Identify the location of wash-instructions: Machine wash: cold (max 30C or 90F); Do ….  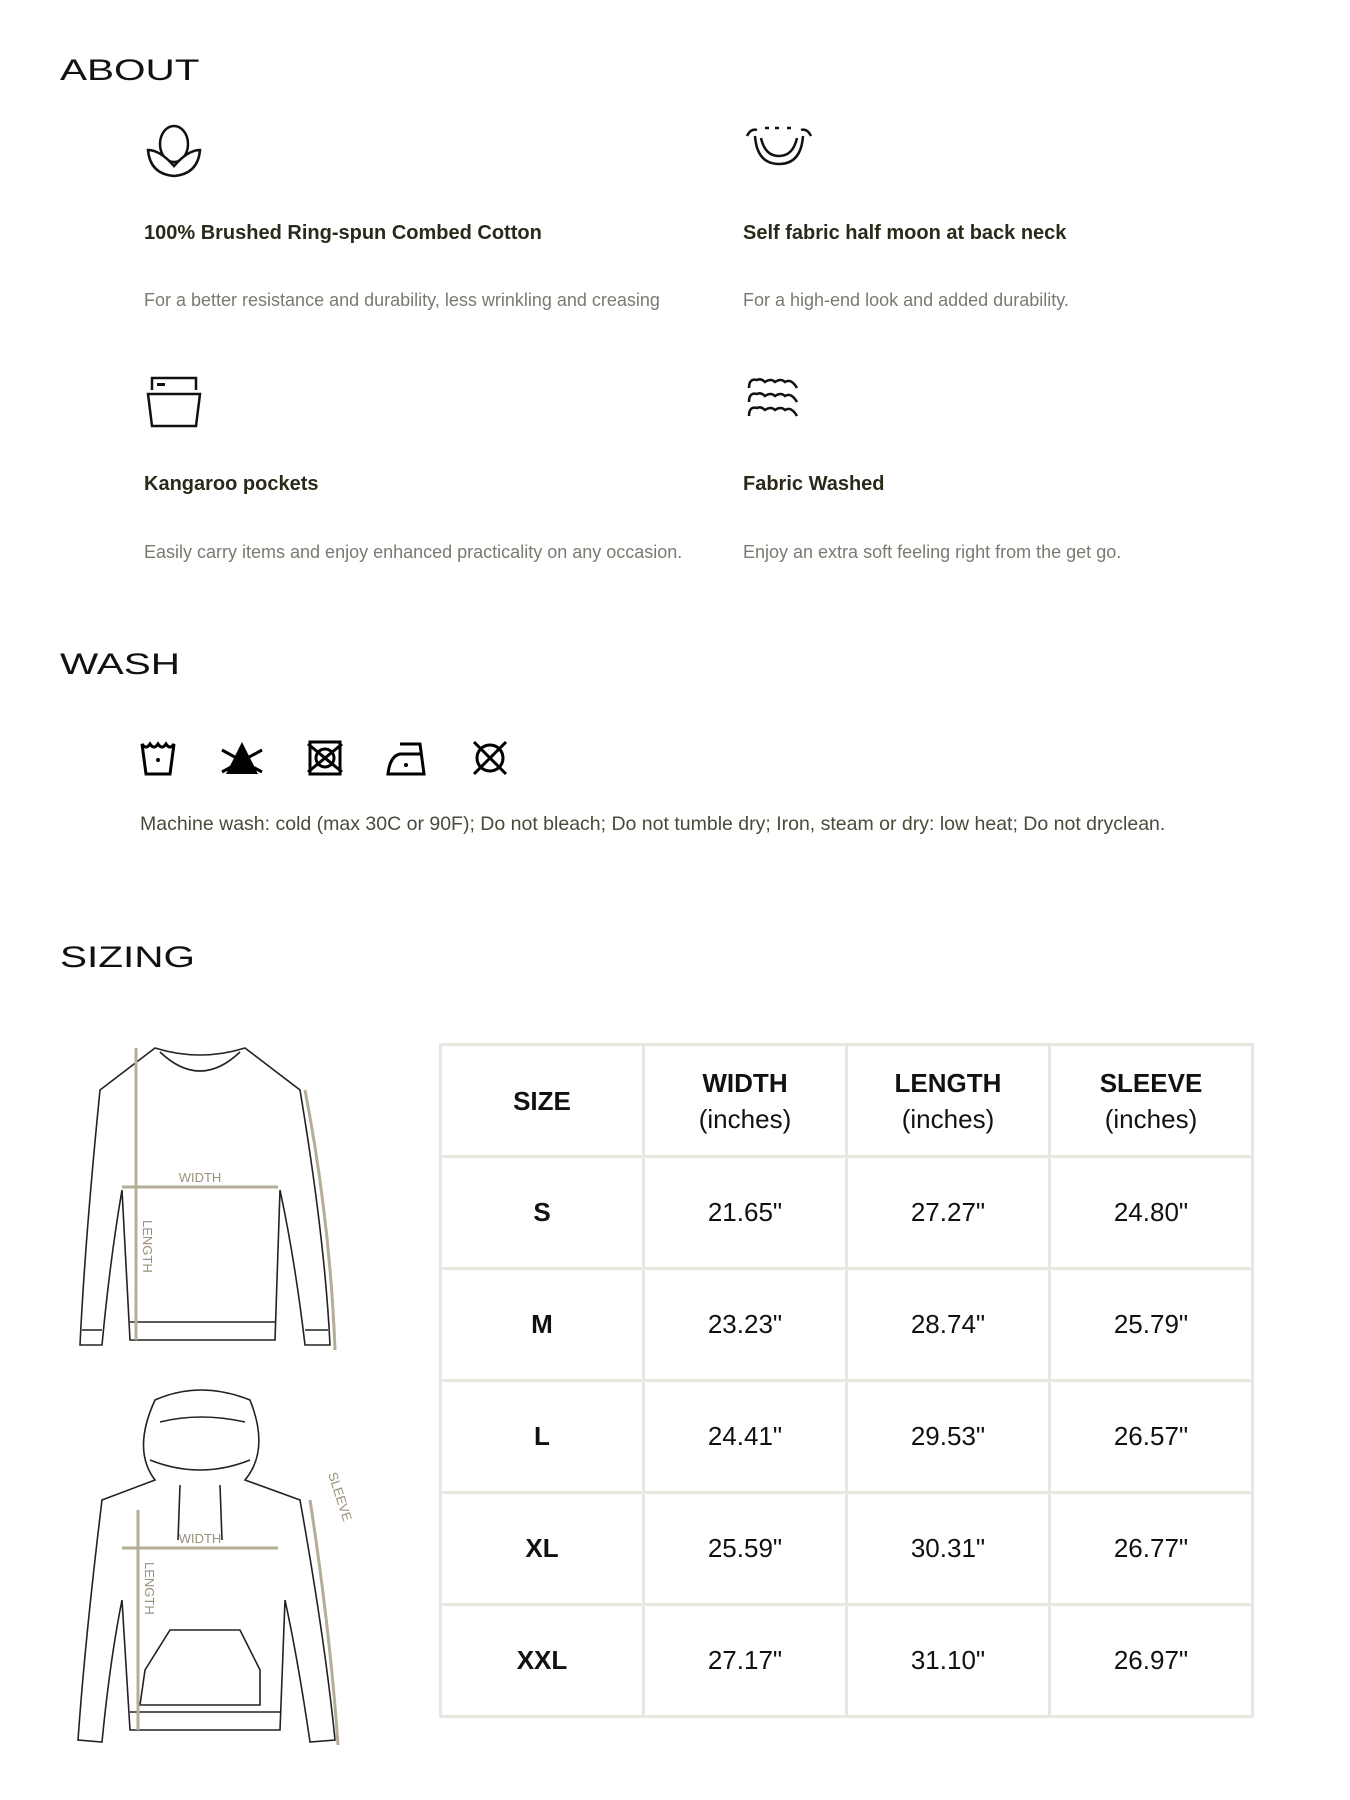
(653, 824).